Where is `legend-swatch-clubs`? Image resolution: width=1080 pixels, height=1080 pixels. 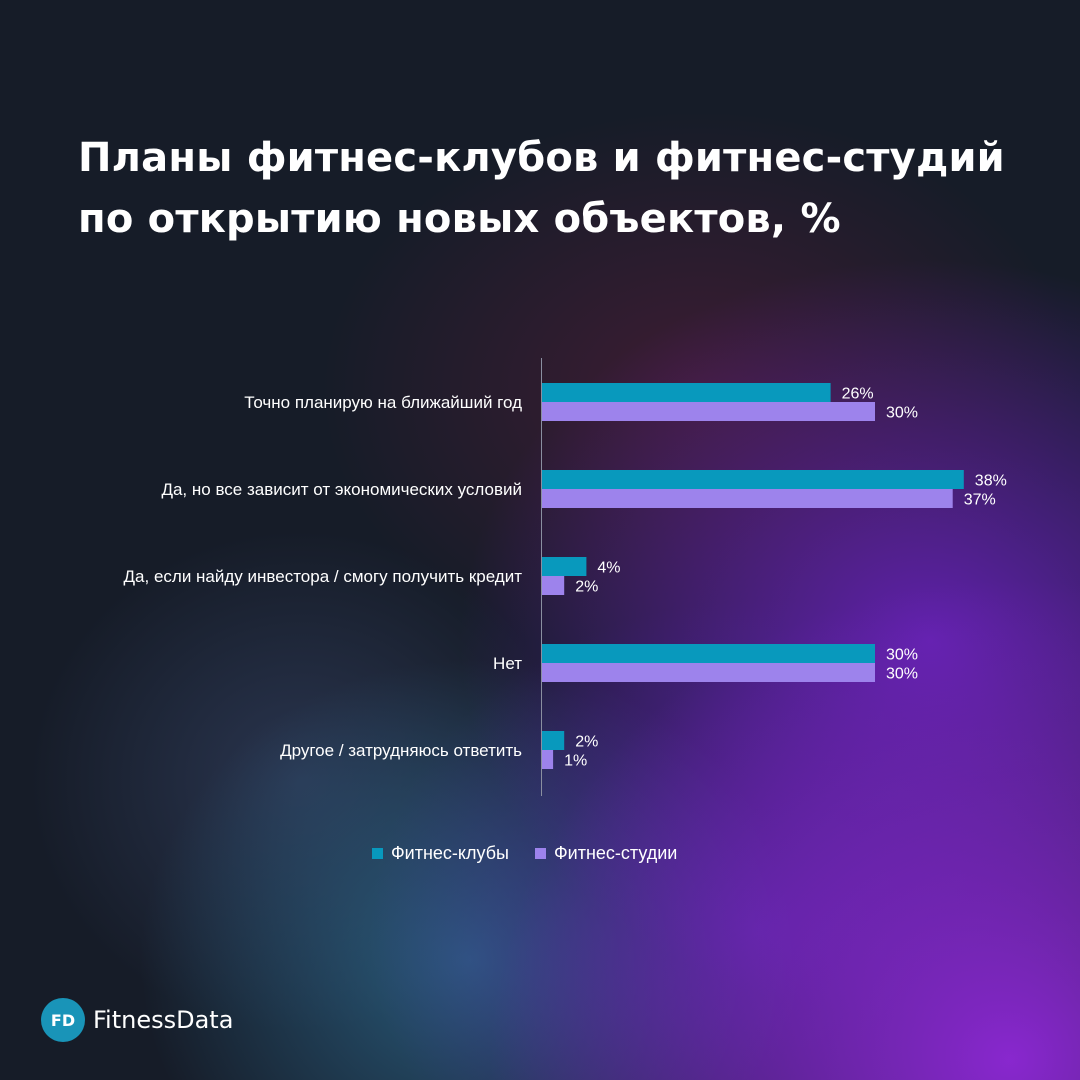
legend-swatch-clubs is located at coordinates (377, 853).